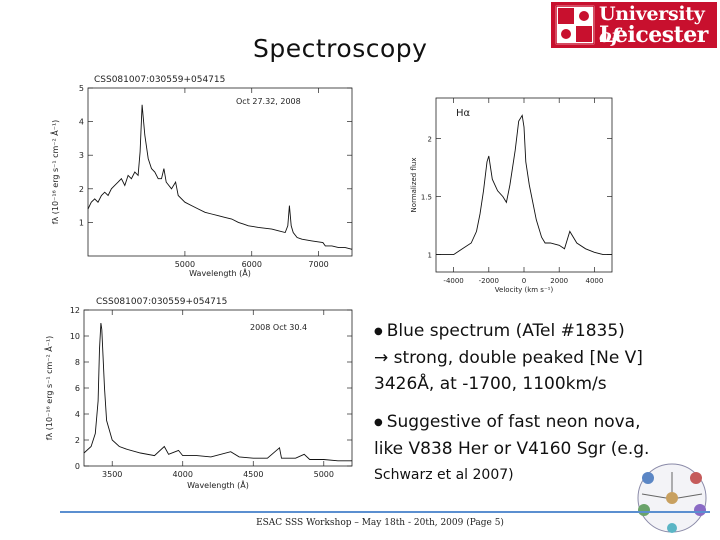  I want to click on chart-title: Hα, so click(463, 113).